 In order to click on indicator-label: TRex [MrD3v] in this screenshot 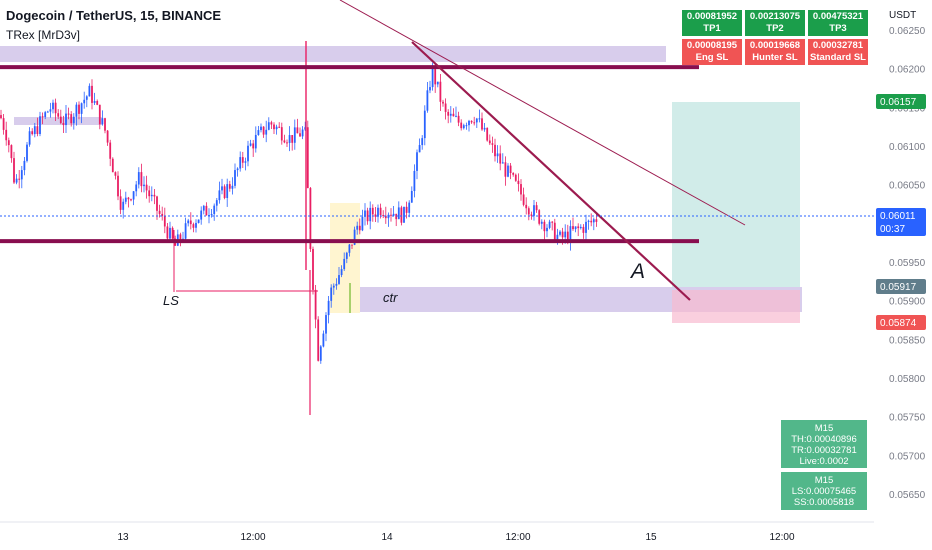, I will do `click(43, 35)`.